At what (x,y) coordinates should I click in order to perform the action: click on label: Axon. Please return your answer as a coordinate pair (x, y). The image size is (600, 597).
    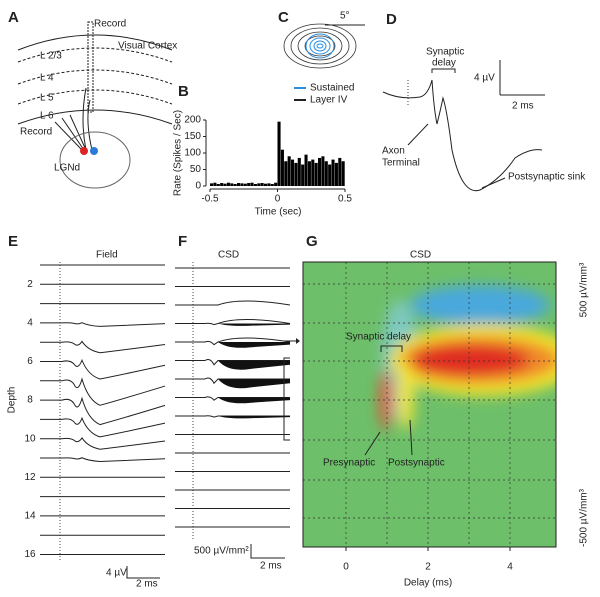
    Looking at the image, I should click on (393, 151).